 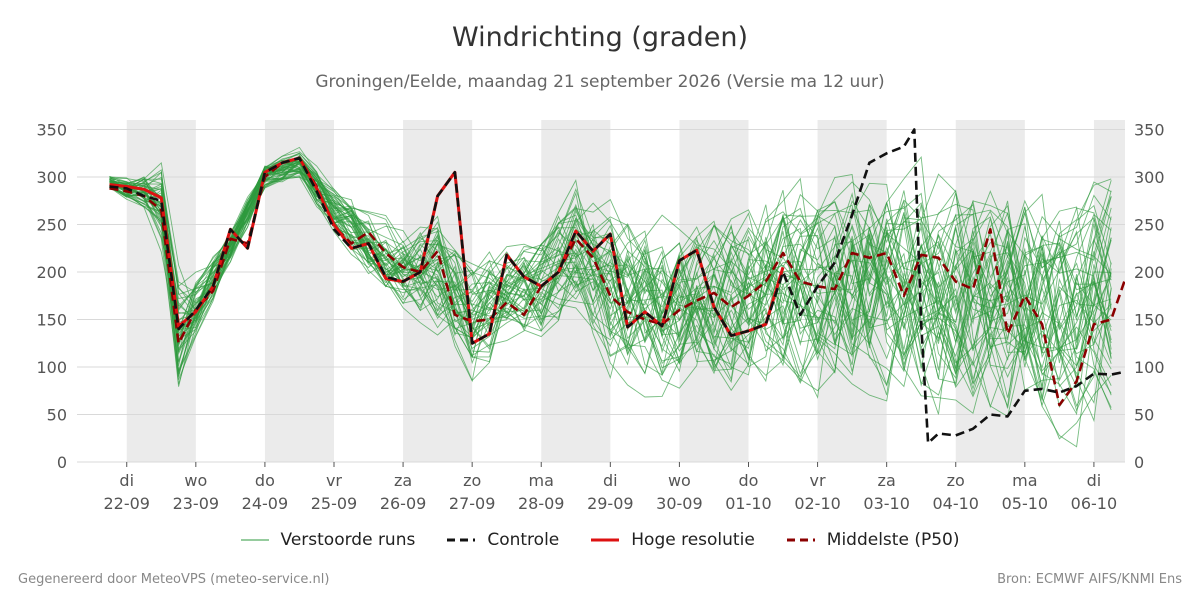 What do you see at coordinates (126, 503) in the screenshot?
I see `x-tick-date: 22-09` at bounding box center [126, 503].